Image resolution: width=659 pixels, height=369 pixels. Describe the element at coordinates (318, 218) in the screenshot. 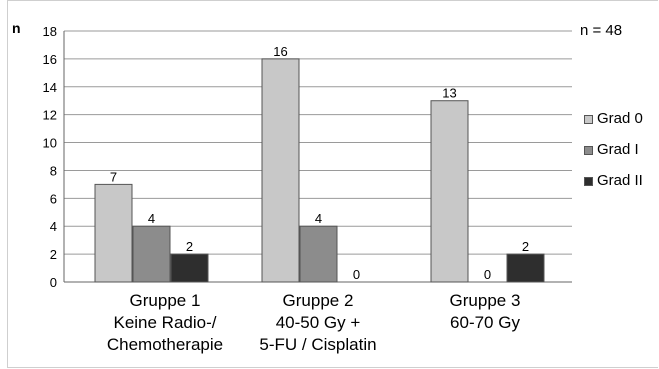

I see `data-label-grad-i-gruppe-2: 4` at that location.